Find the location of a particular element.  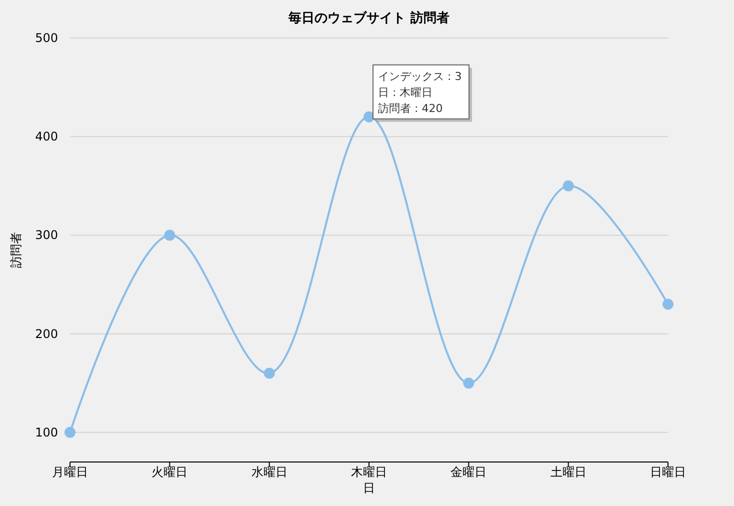

y-tick-label: 100 is located at coordinates (46, 432).